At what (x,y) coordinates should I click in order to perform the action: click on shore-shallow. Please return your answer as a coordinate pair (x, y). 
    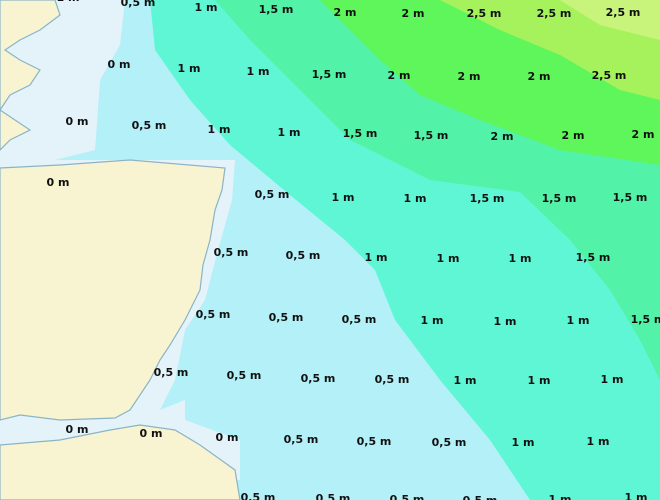
    Looking at the image, I should click on (62, 80).